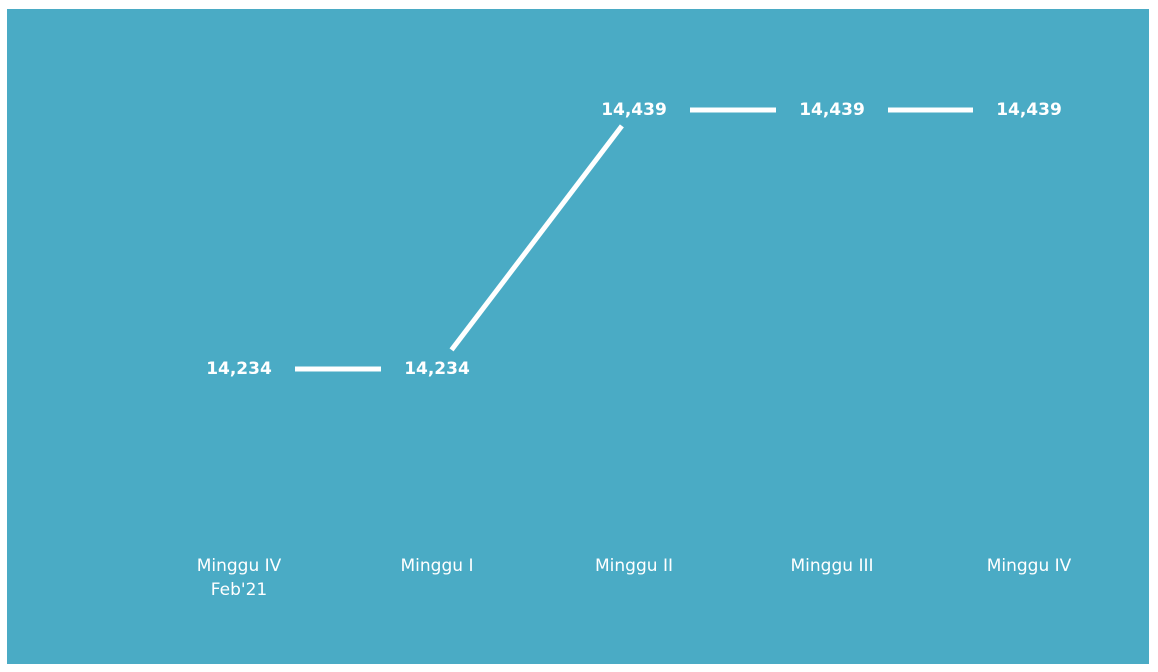  Describe the element at coordinates (239, 369) in the screenshot. I see `value-label-0: 14,234` at that location.